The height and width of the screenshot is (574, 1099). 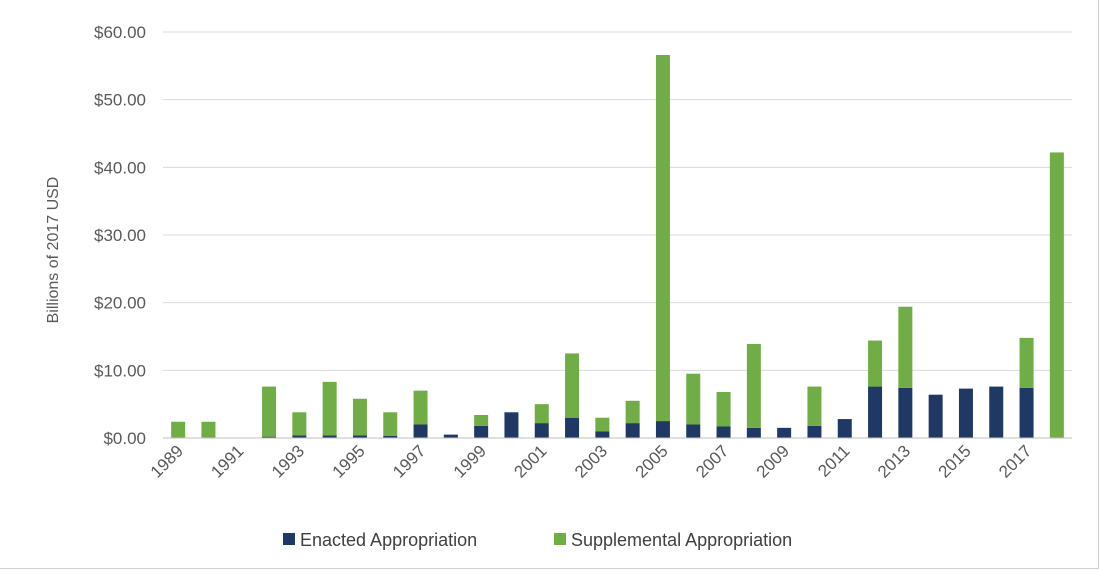 I want to click on bar-supplemental-1990, so click(x=208, y=429).